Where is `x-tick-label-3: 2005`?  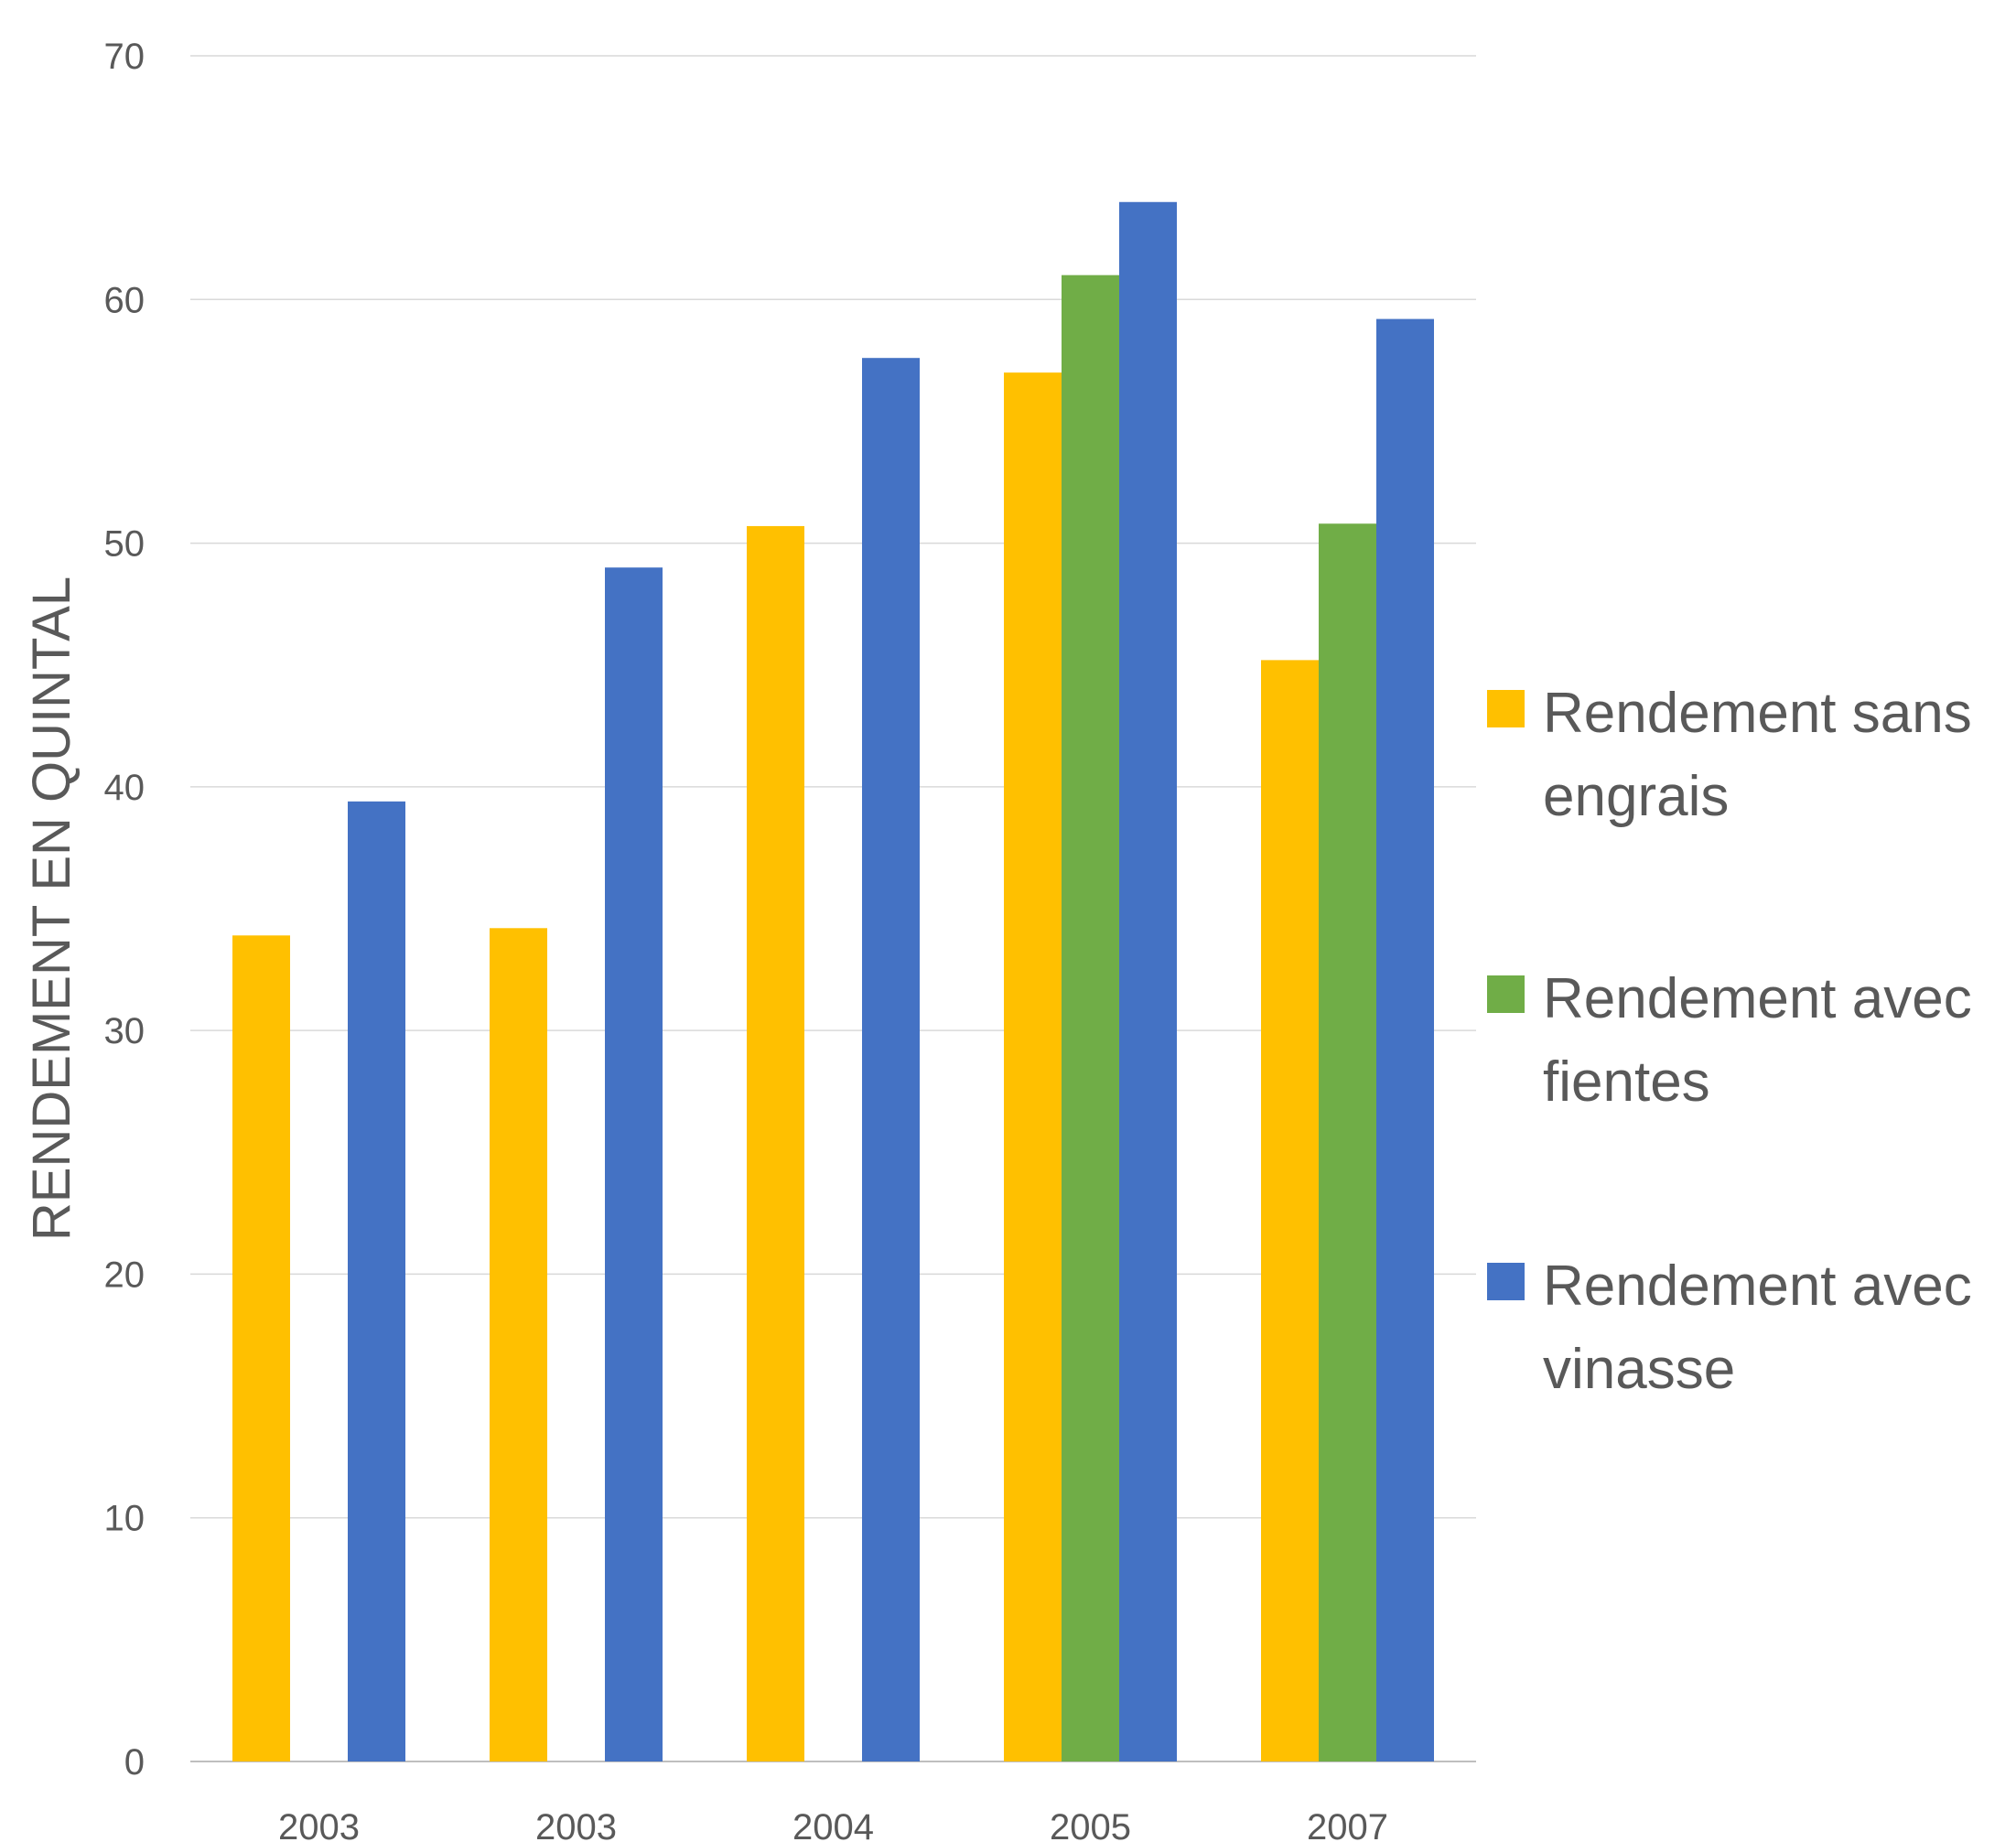
x-tick-label-3: 2005 is located at coordinates (1090, 1824).